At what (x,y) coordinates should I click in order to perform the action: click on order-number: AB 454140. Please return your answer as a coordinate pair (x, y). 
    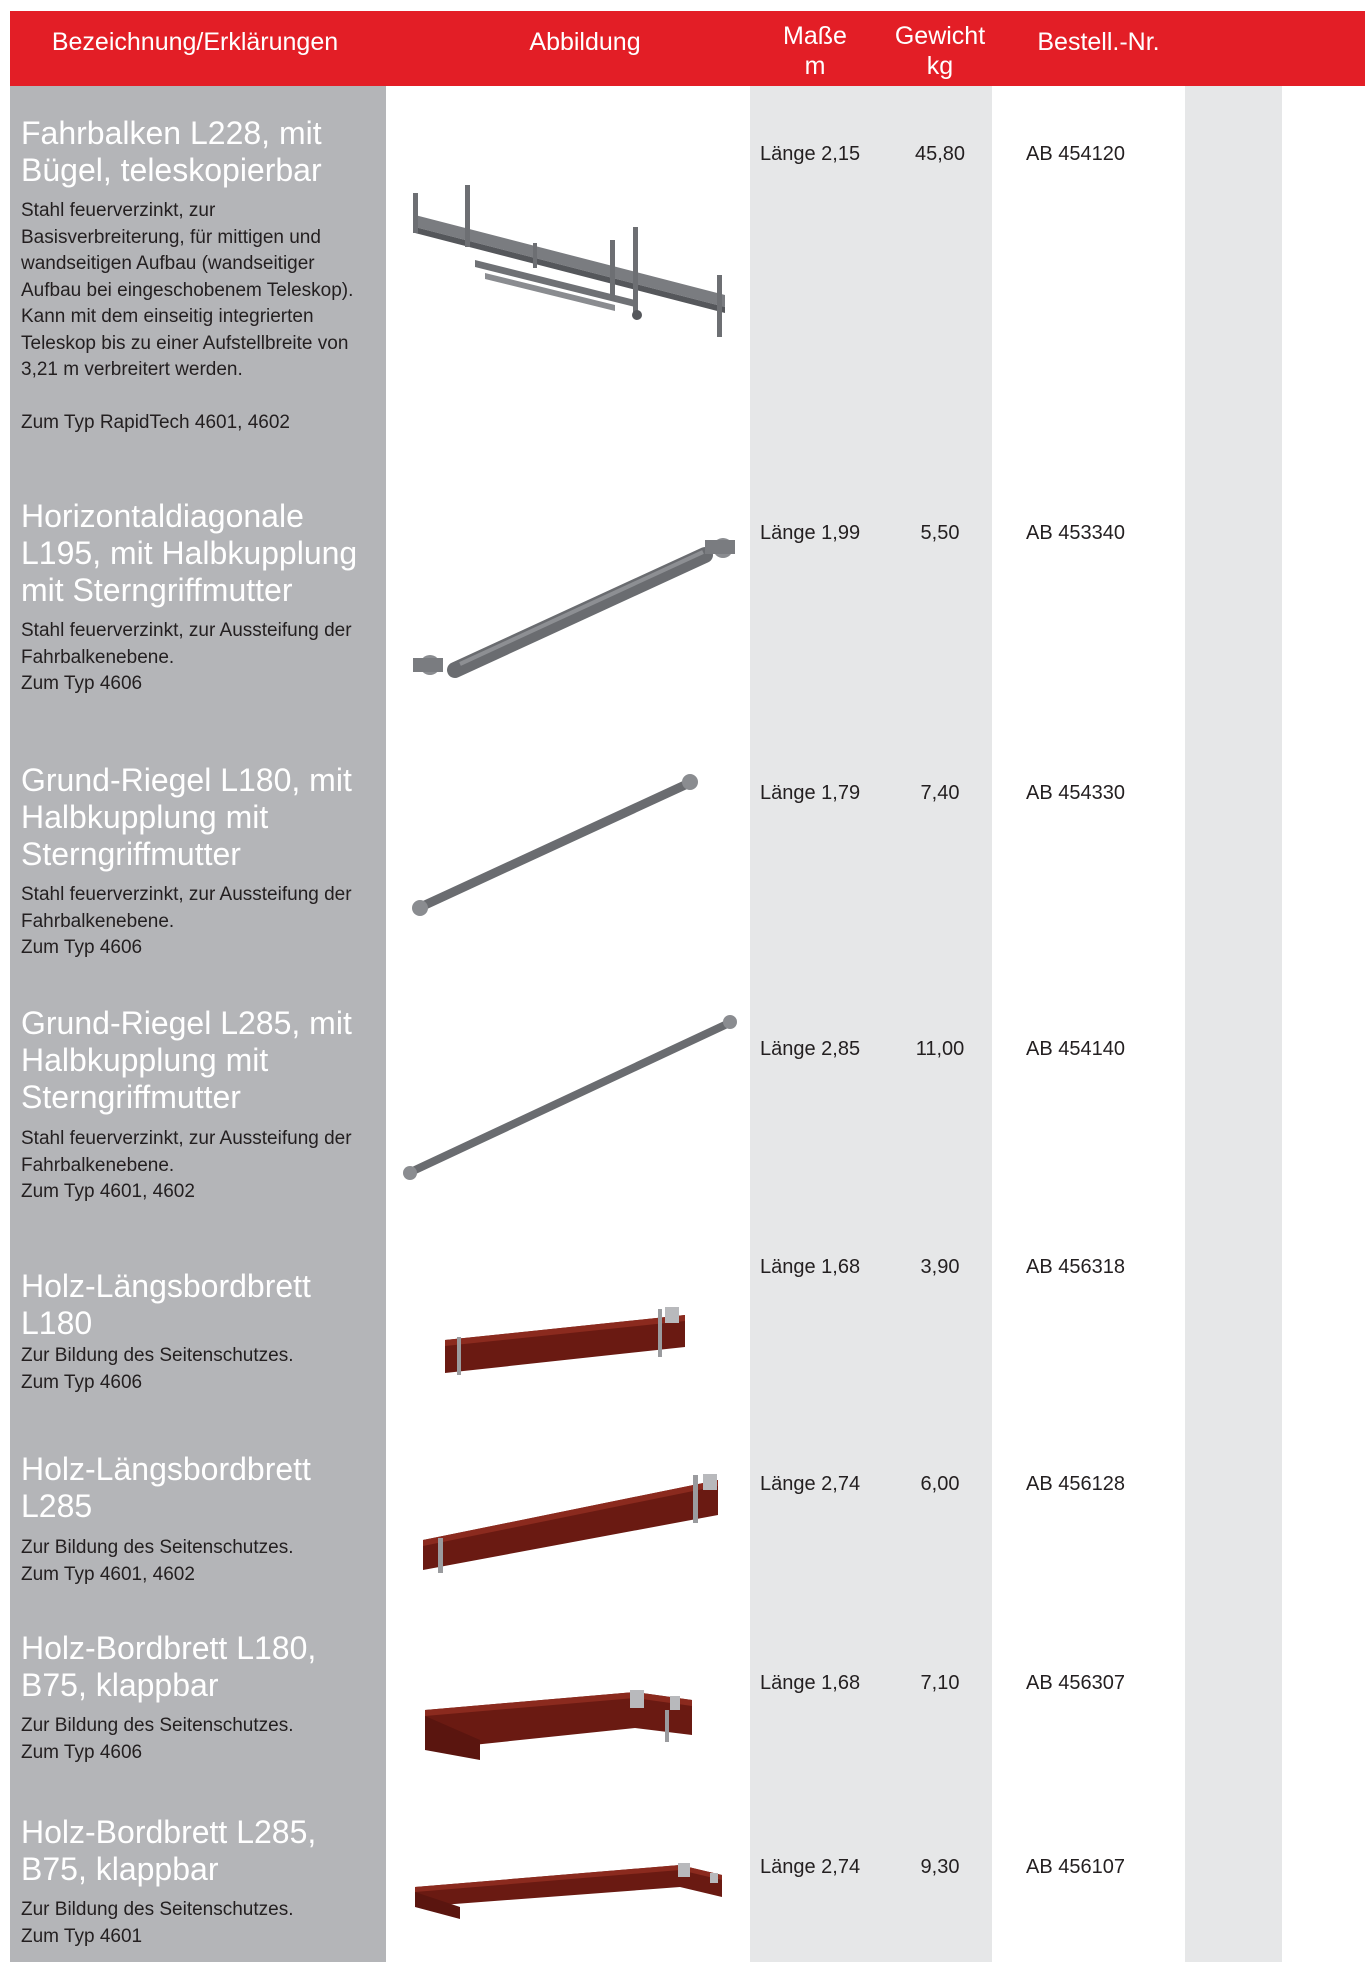
    Looking at the image, I should click on (1075, 1049).